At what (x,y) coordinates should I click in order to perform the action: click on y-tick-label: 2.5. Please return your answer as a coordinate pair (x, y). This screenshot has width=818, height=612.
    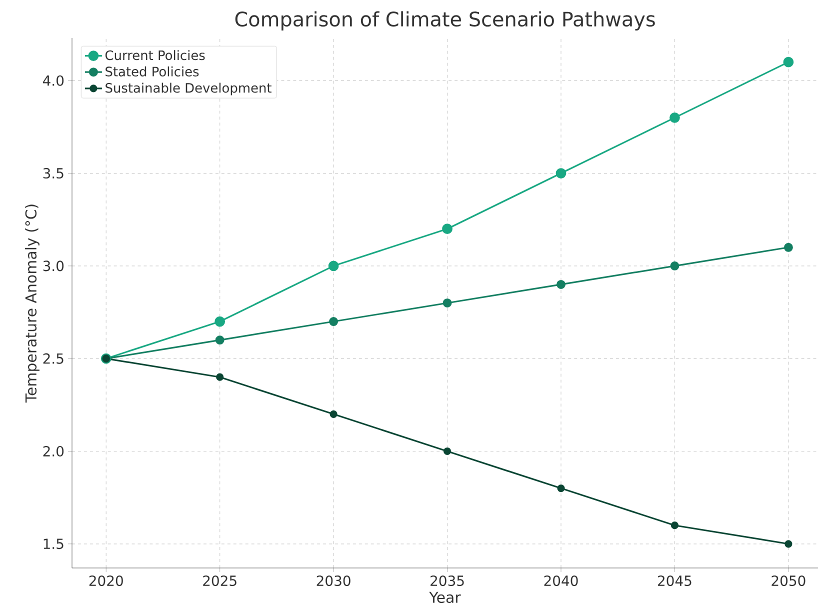
    Looking at the image, I should click on (53, 358).